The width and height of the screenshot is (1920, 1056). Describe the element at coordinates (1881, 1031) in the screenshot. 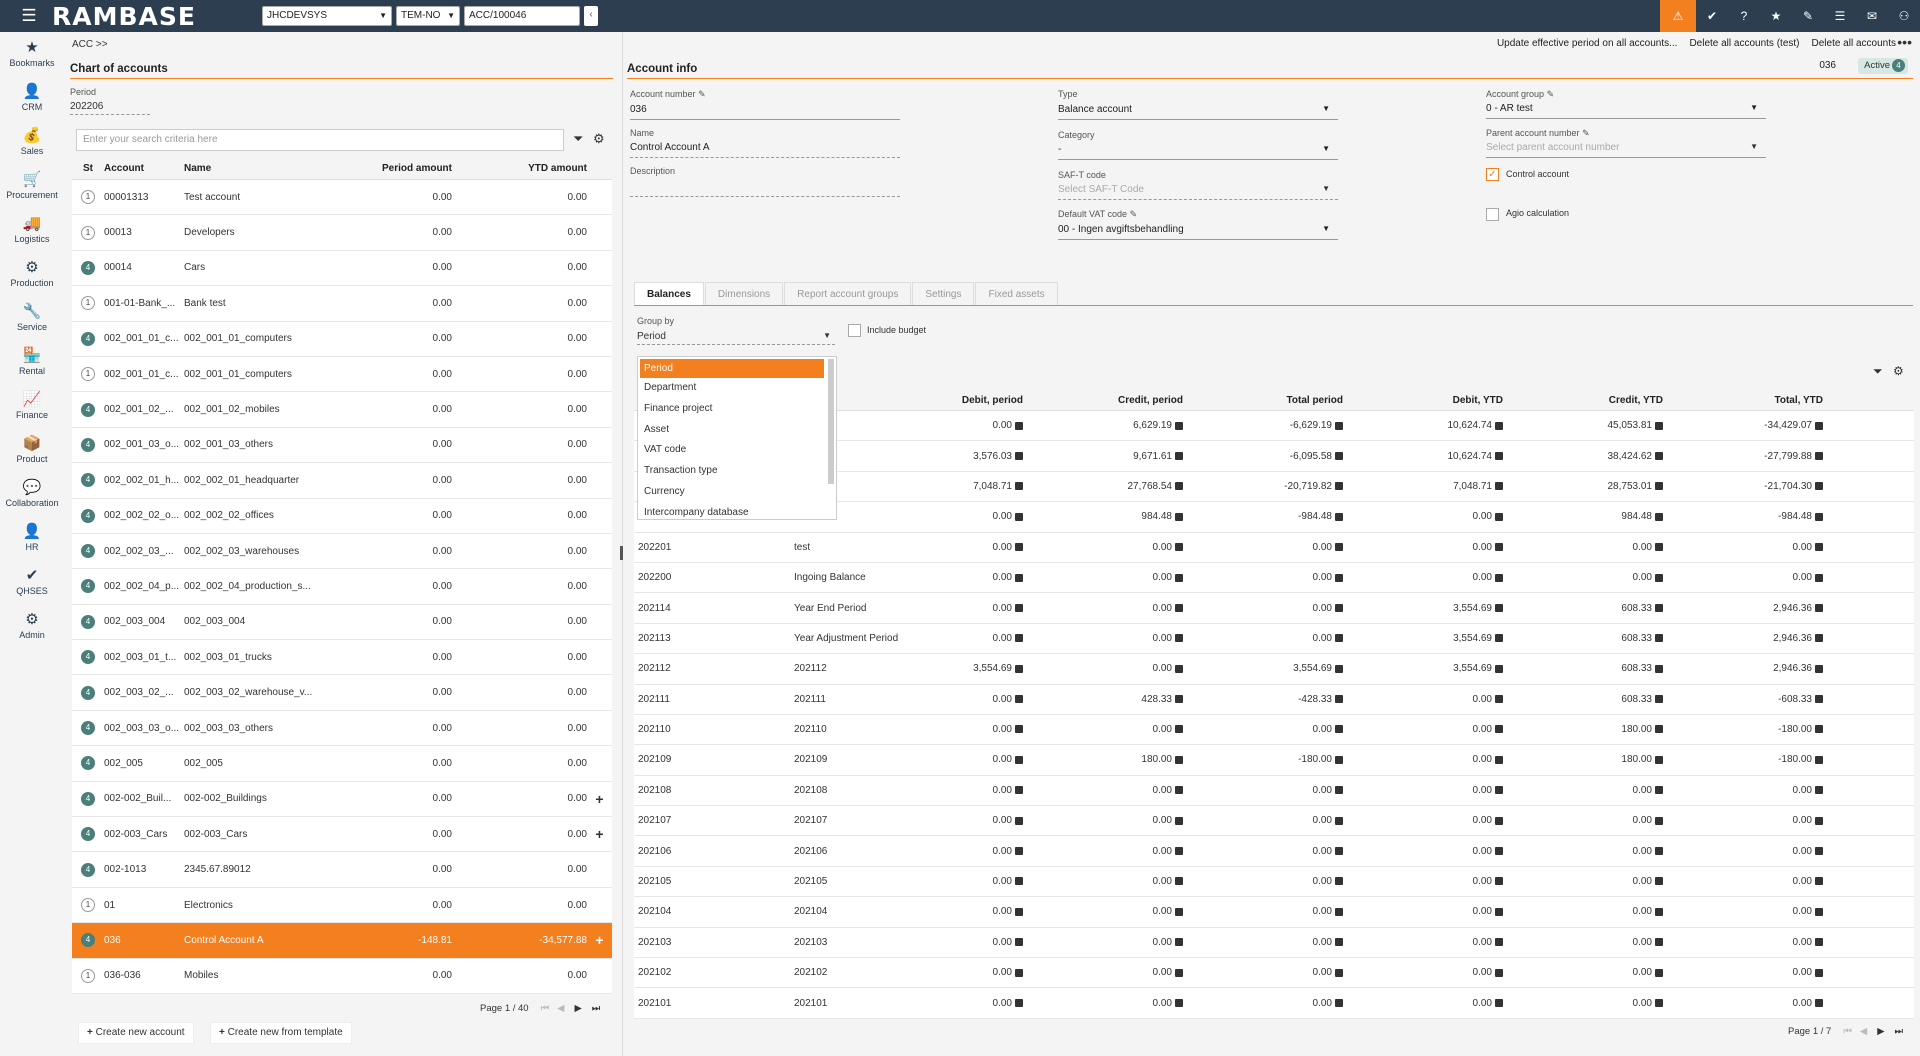

I see `next-page-icon: ▶` at that location.